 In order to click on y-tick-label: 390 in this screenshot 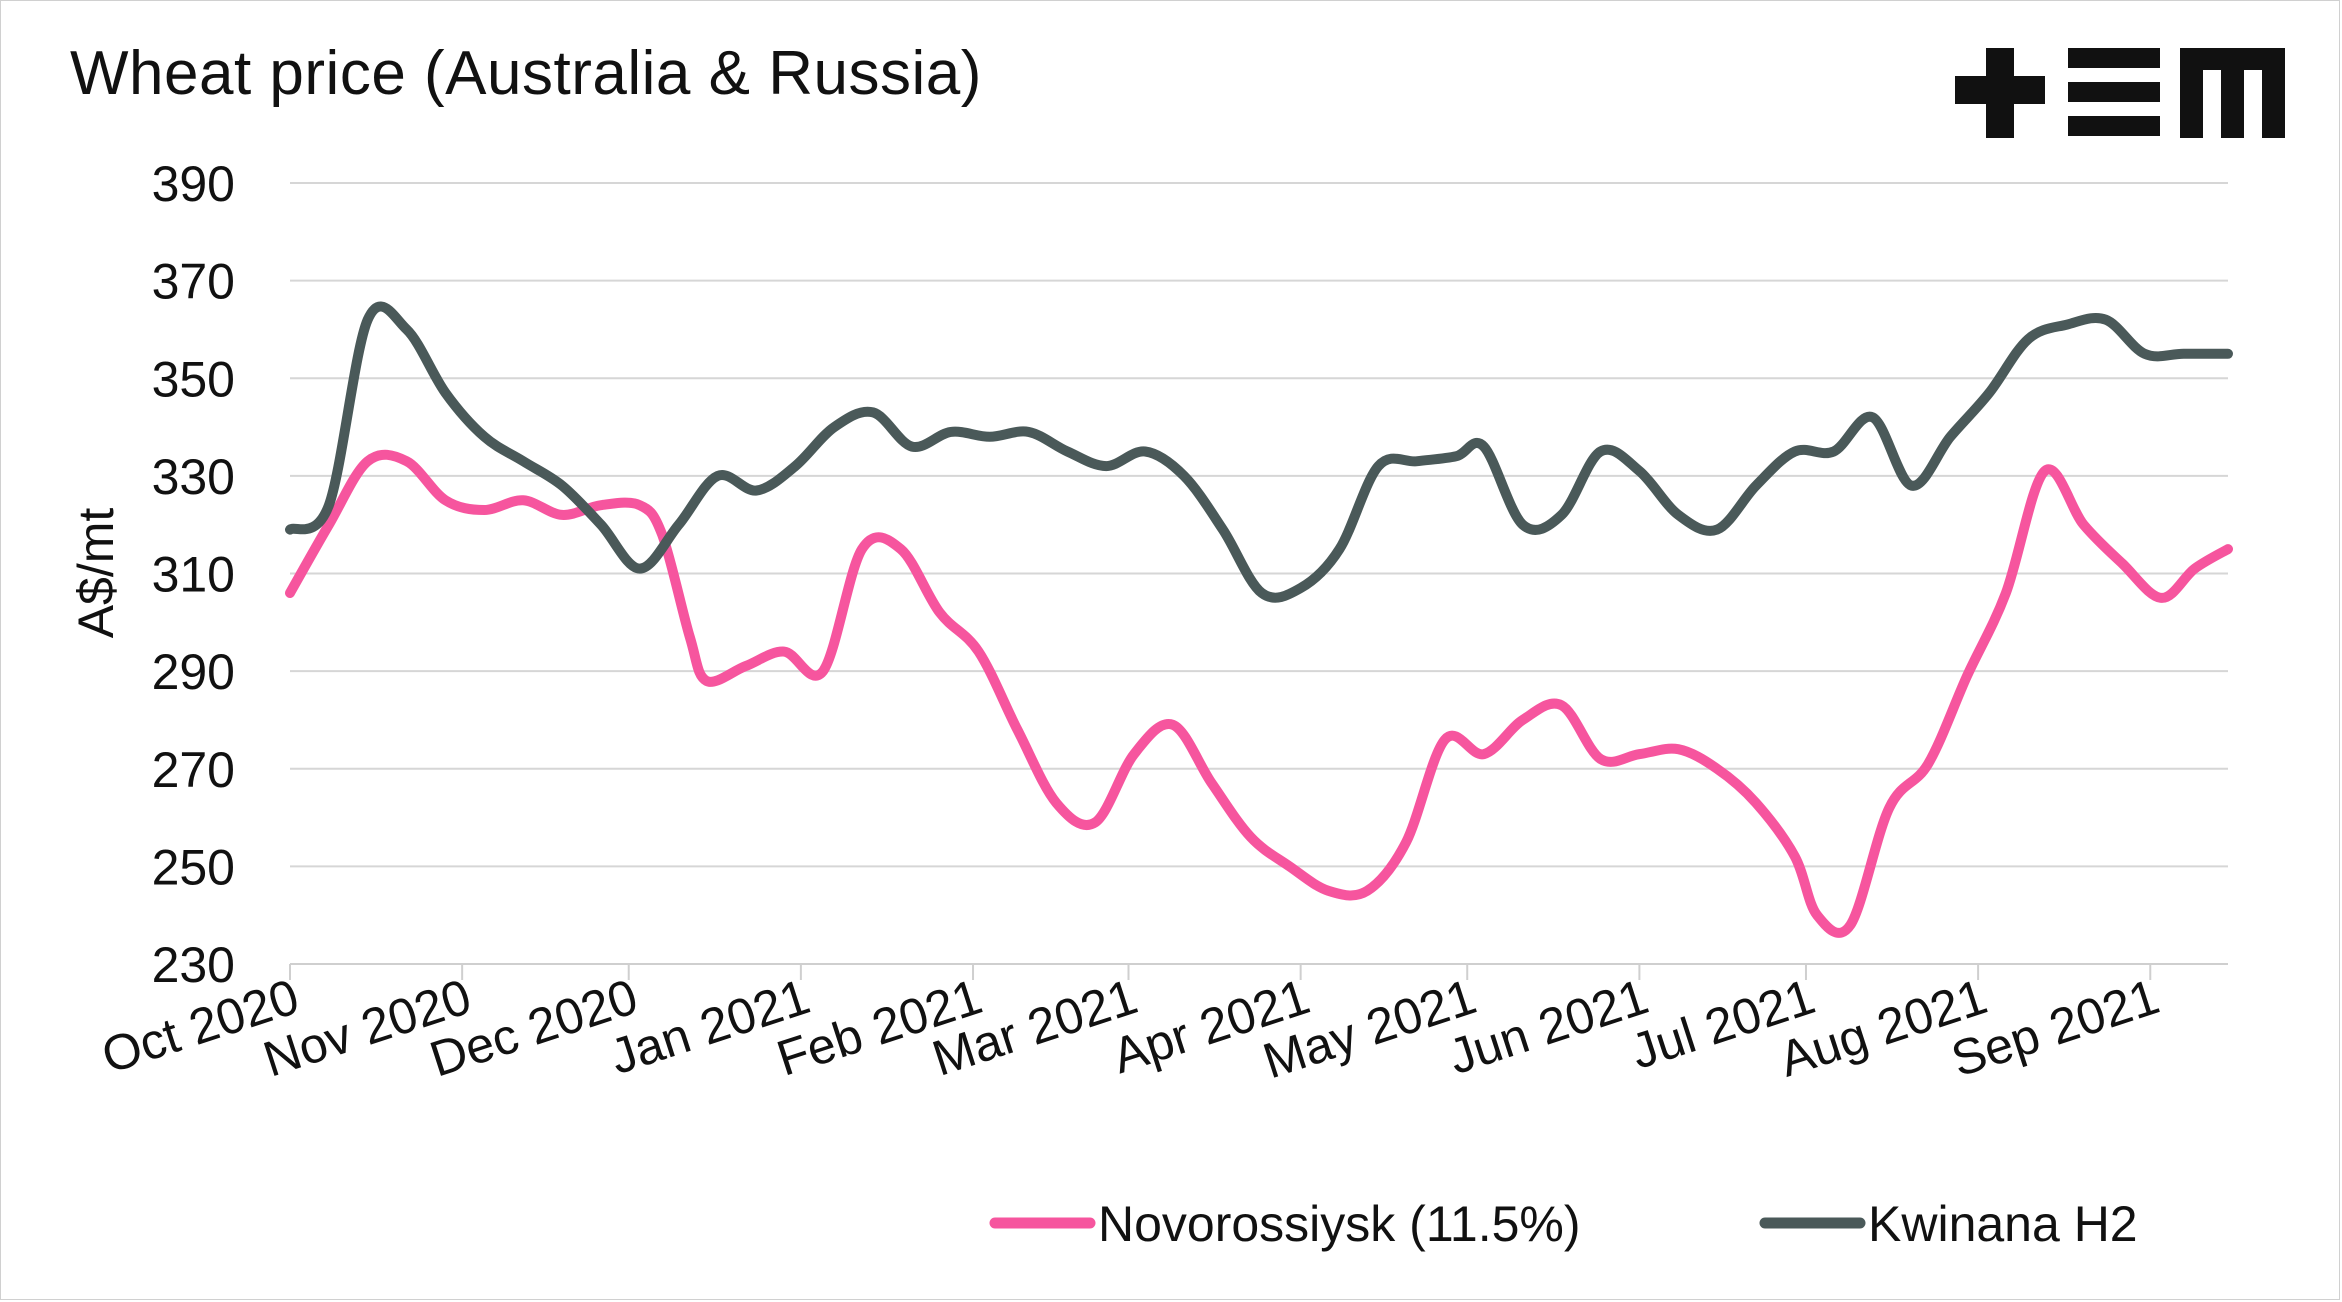, I will do `click(193, 184)`.